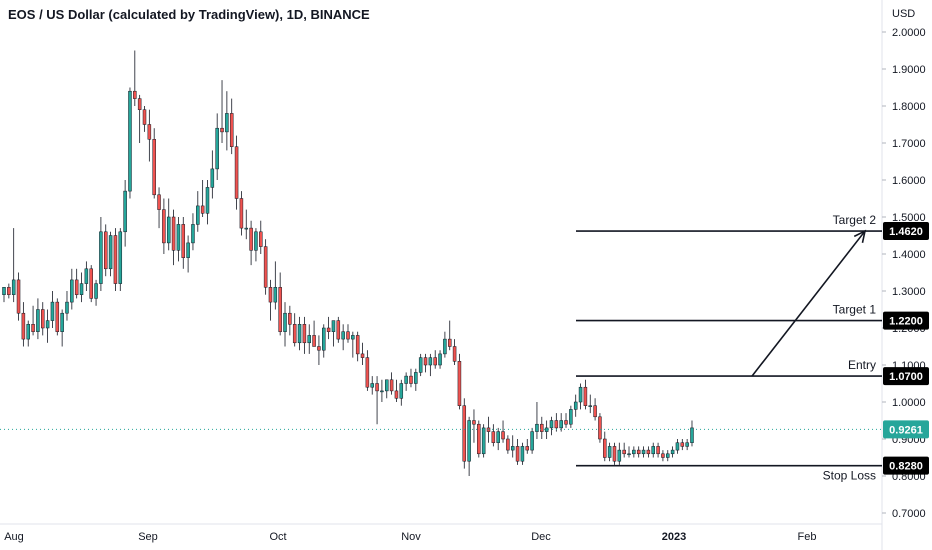 The width and height of the screenshot is (932, 550). What do you see at coordinates (906, 348) in the screenshot?
I see `price-badges: 1.4620 1.2200 1.0700 0.8280 0.9261` at bounding box center [906, 348].